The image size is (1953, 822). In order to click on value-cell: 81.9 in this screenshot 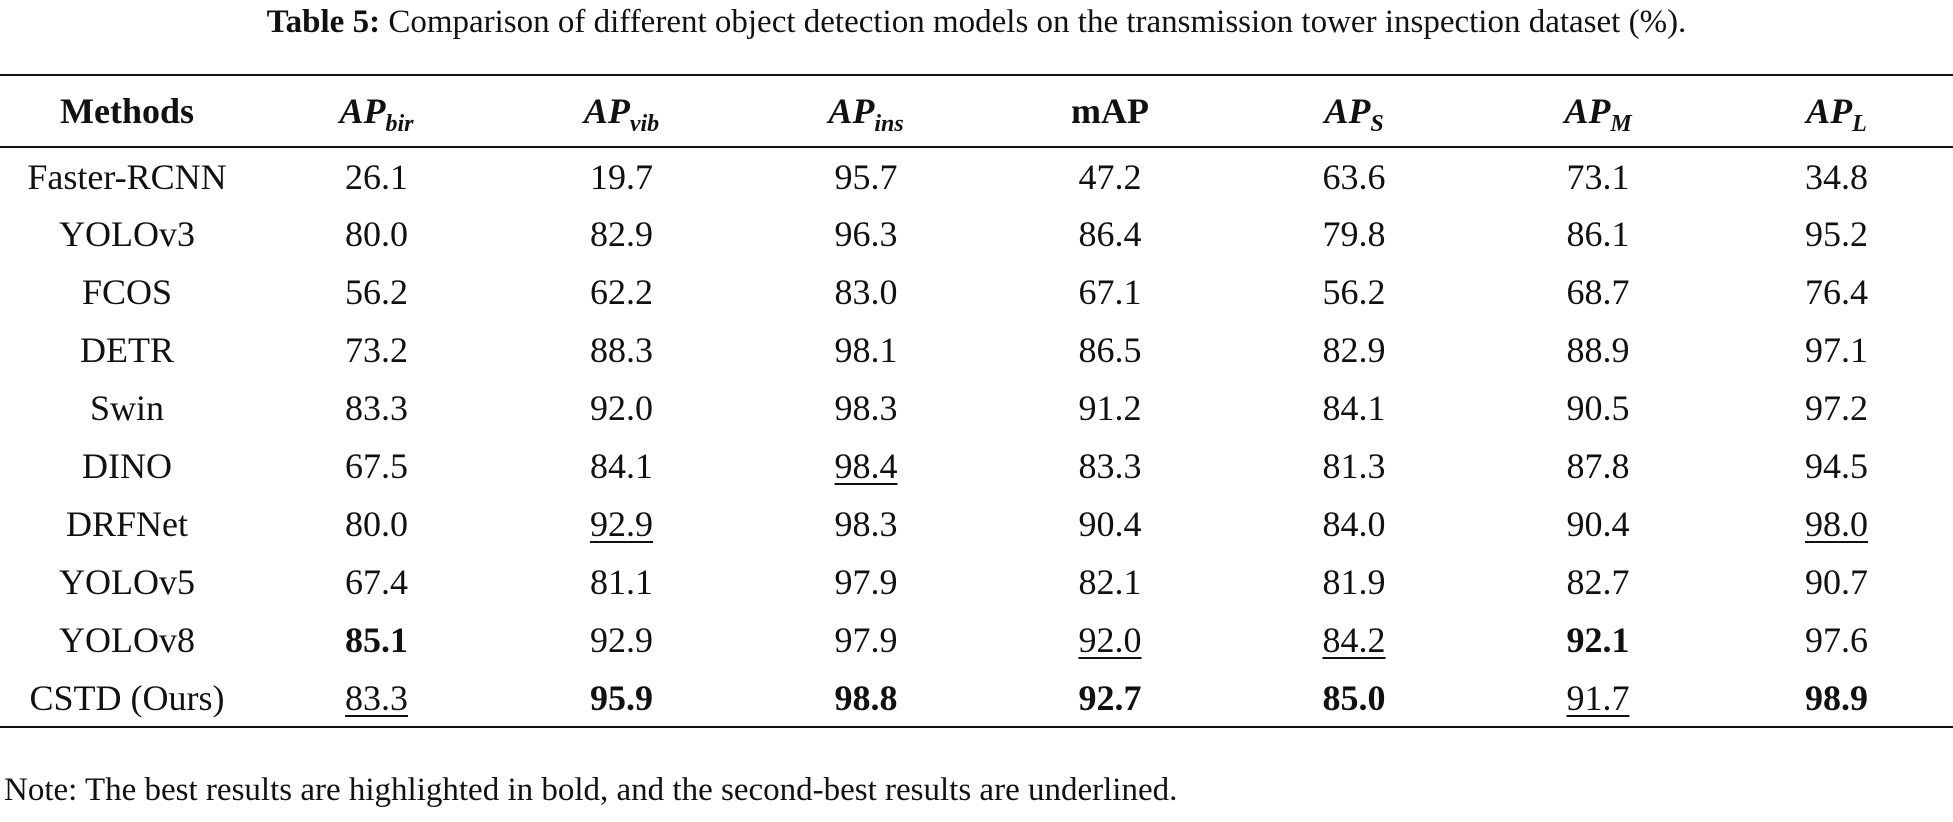, I will do `click(1354, 582)`.